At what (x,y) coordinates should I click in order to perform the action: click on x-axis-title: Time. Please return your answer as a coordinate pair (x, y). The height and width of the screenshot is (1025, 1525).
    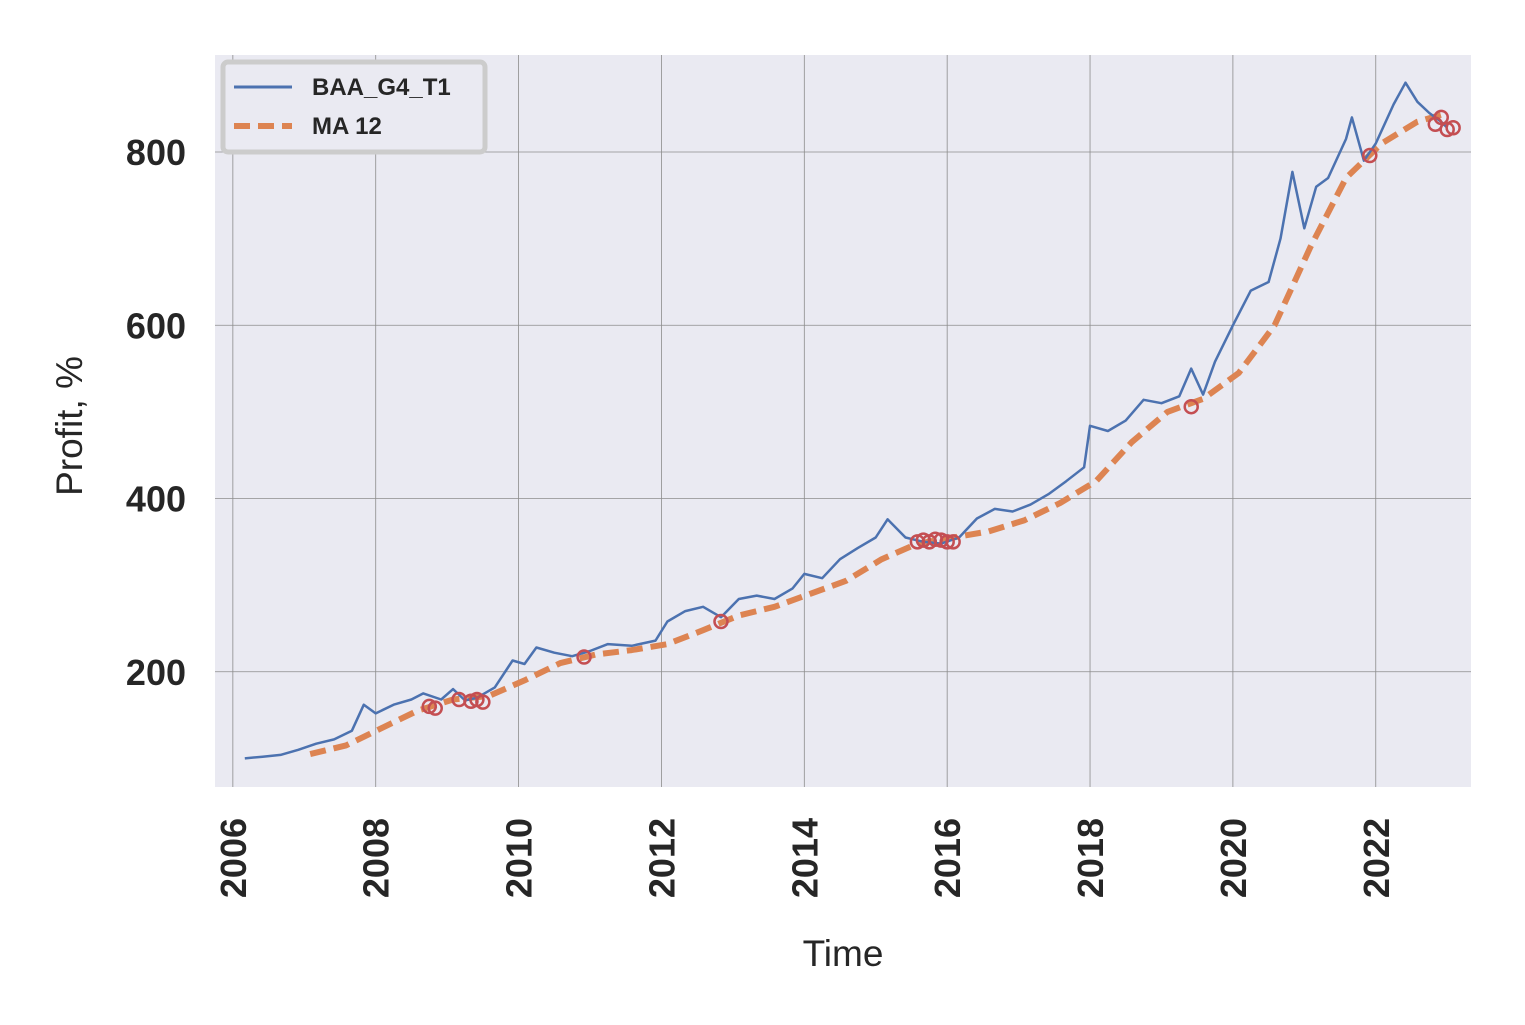
    Looking at the image, I should click on (843, 953).